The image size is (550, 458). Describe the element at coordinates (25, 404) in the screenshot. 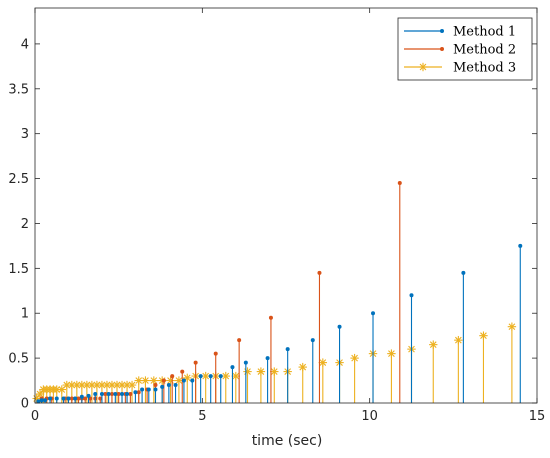

I see `y-tick-label: 0` at that location.